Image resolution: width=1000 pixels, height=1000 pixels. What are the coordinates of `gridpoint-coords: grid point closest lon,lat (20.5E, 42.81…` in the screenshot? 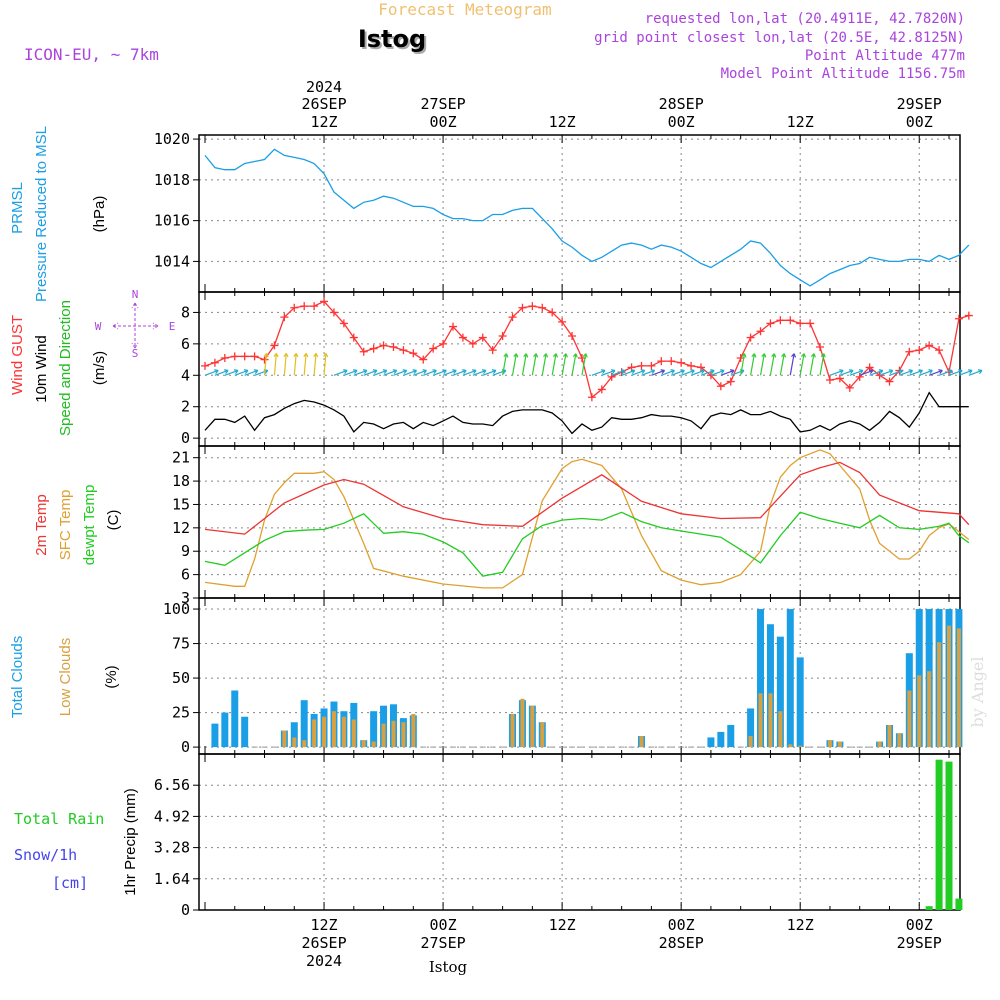 It's located at (779, 38).